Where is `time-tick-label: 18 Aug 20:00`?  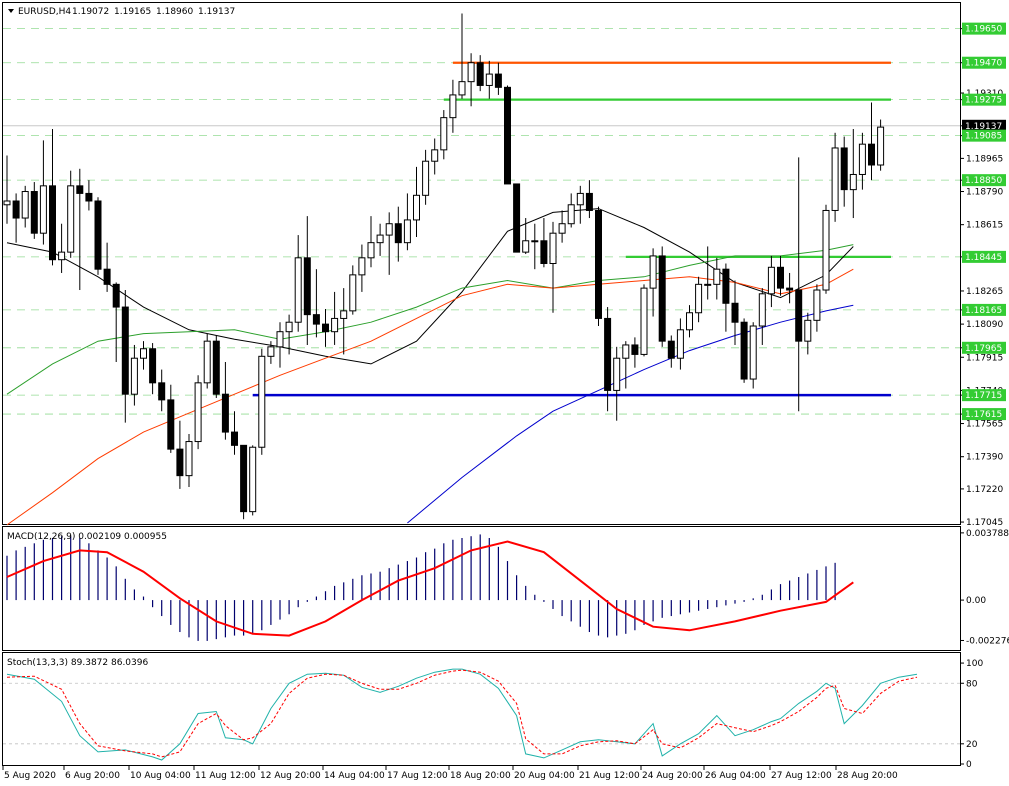
time-tick-label: 18 Aug 20:00 is located at coordinates (480, 776).